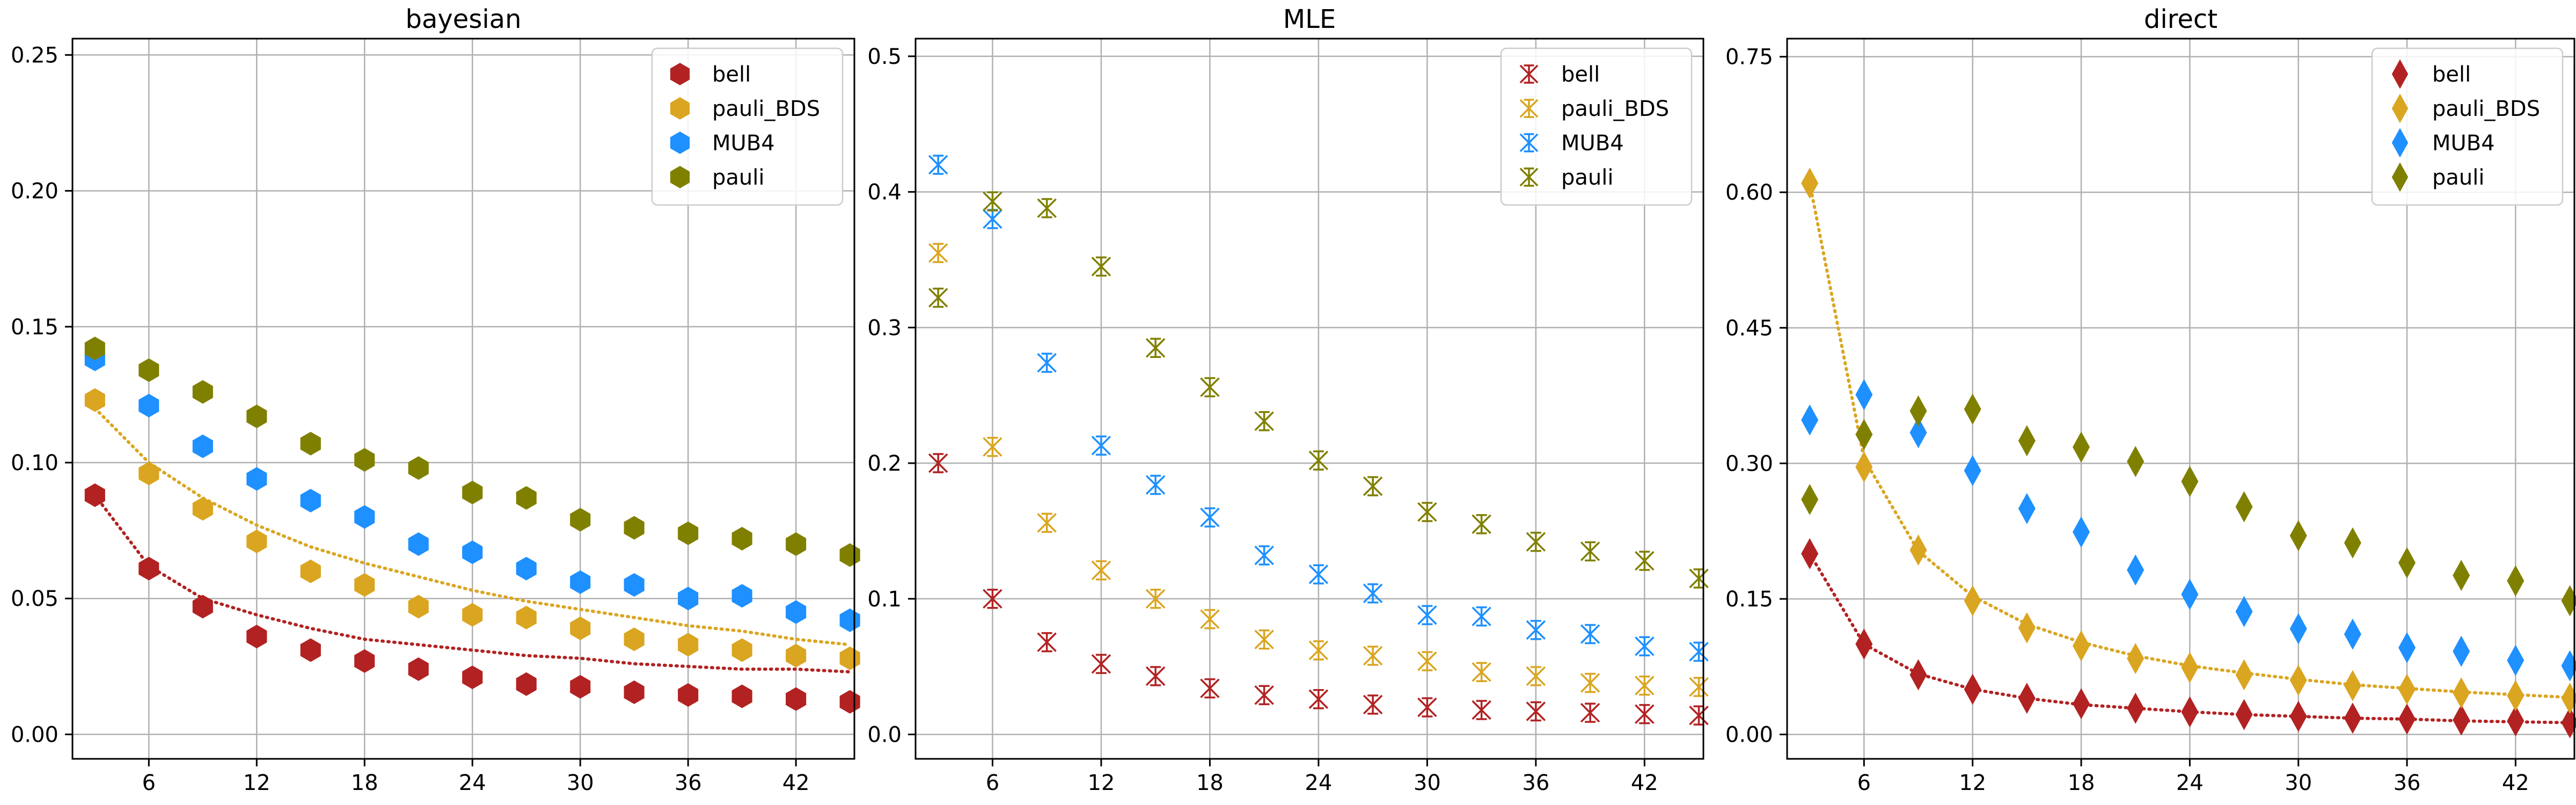  Describe the element at coordinates (738, 177) in the screenshot. I see `legend-label: pauli` at that location.